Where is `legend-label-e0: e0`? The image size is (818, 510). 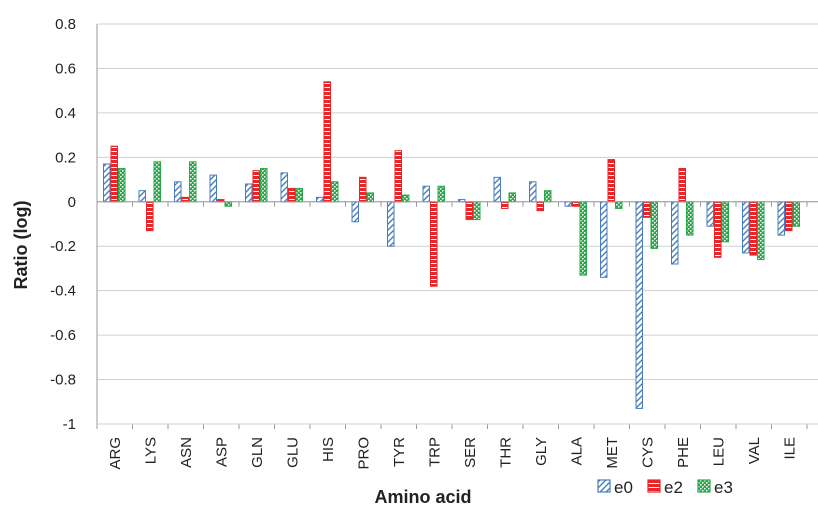
legend-label-e0: e0 is located at coordinates (623, 487).